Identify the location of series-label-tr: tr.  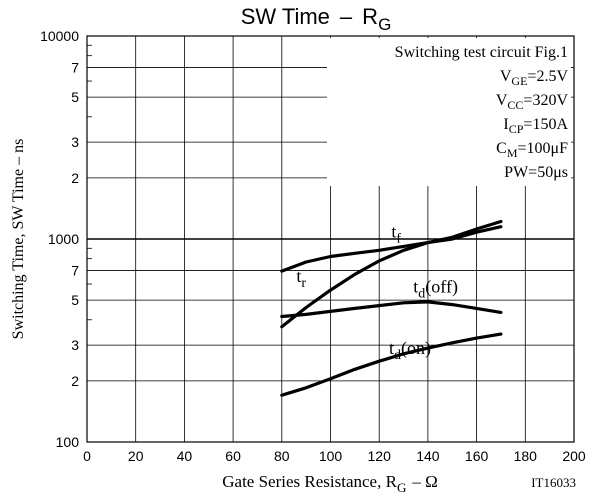
(301, 278).